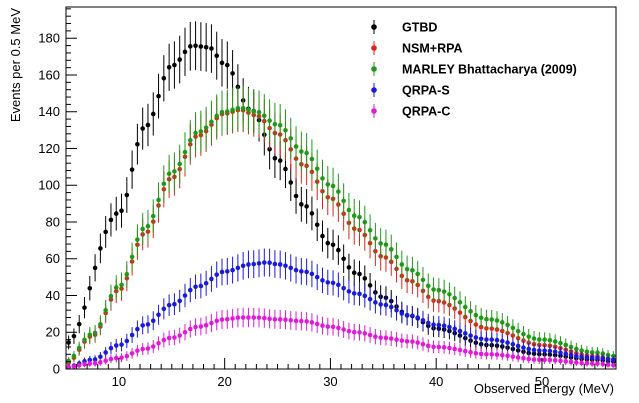  Describe the element at coordinates (432, 49) in the screenshot. I see `legend-label: NSM+RPA` at that location.